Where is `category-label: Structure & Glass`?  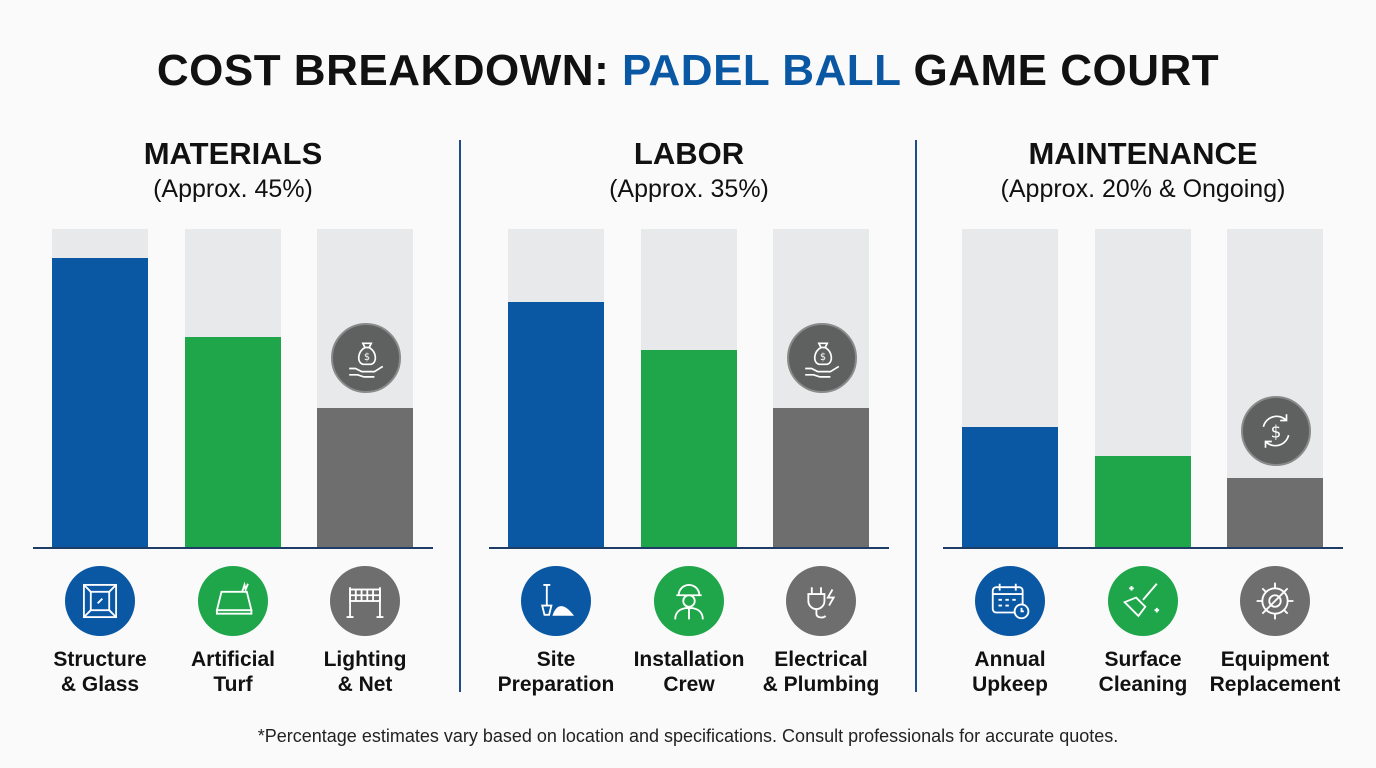 category-label: Structure & Glass is located at coordinates (100, 672).